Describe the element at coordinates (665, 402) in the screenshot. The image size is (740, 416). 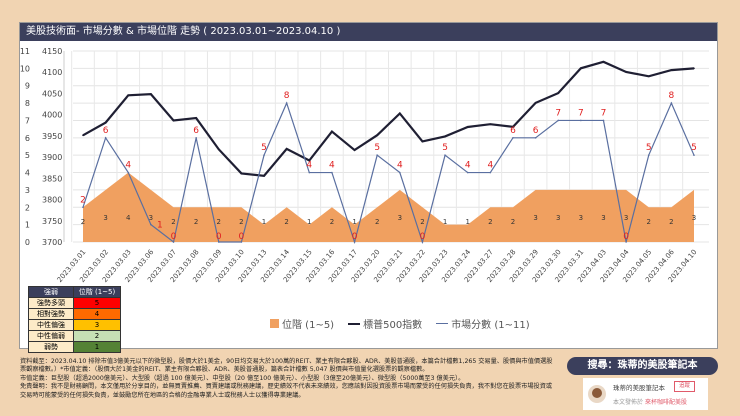
I see `published-source-link: 來杯咖啡配美股` at that location.